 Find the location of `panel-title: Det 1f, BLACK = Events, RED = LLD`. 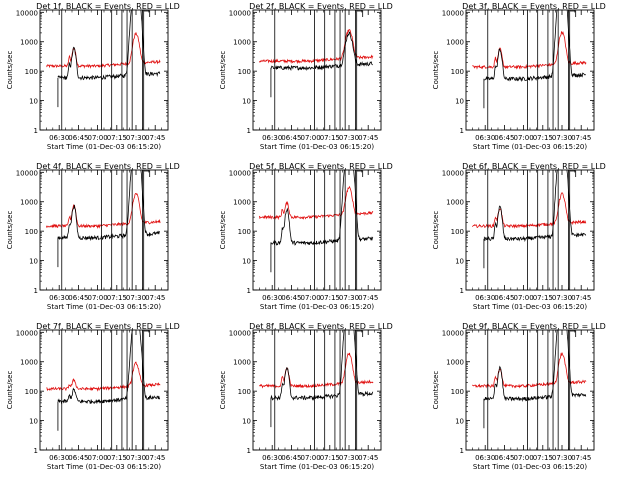

panel-title: Det 1f, BLACK = Events, RED = LLD is located at coordinates (108, 6).